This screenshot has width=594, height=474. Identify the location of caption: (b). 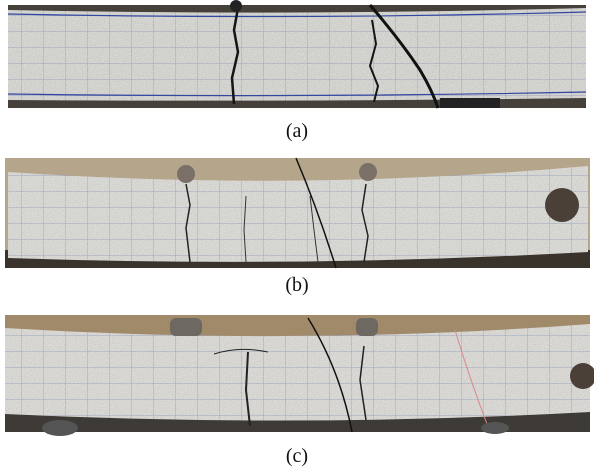
(296, 285).